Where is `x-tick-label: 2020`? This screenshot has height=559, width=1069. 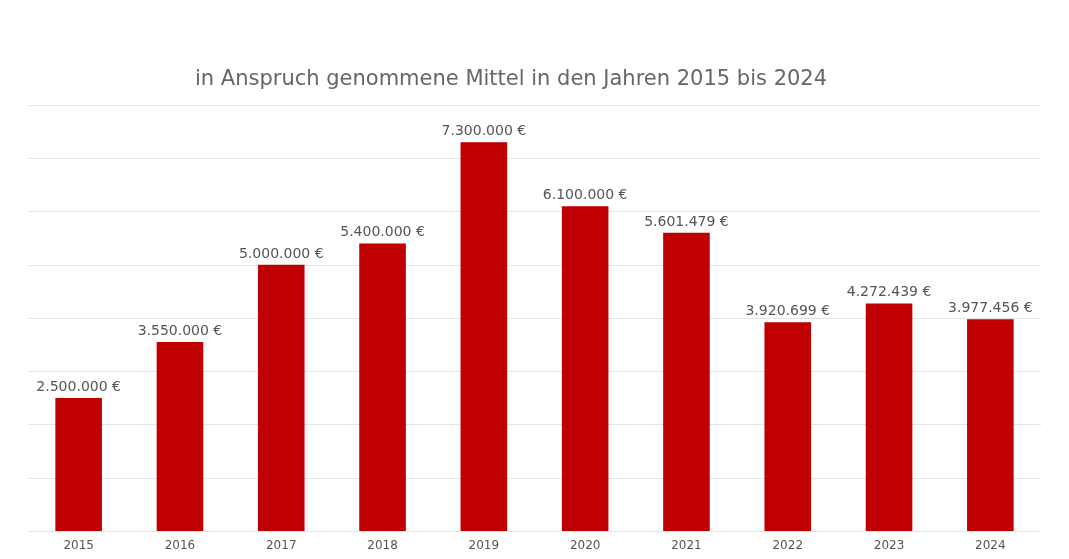 x-tick-label: 2020 is located at coordinates (585, 545).